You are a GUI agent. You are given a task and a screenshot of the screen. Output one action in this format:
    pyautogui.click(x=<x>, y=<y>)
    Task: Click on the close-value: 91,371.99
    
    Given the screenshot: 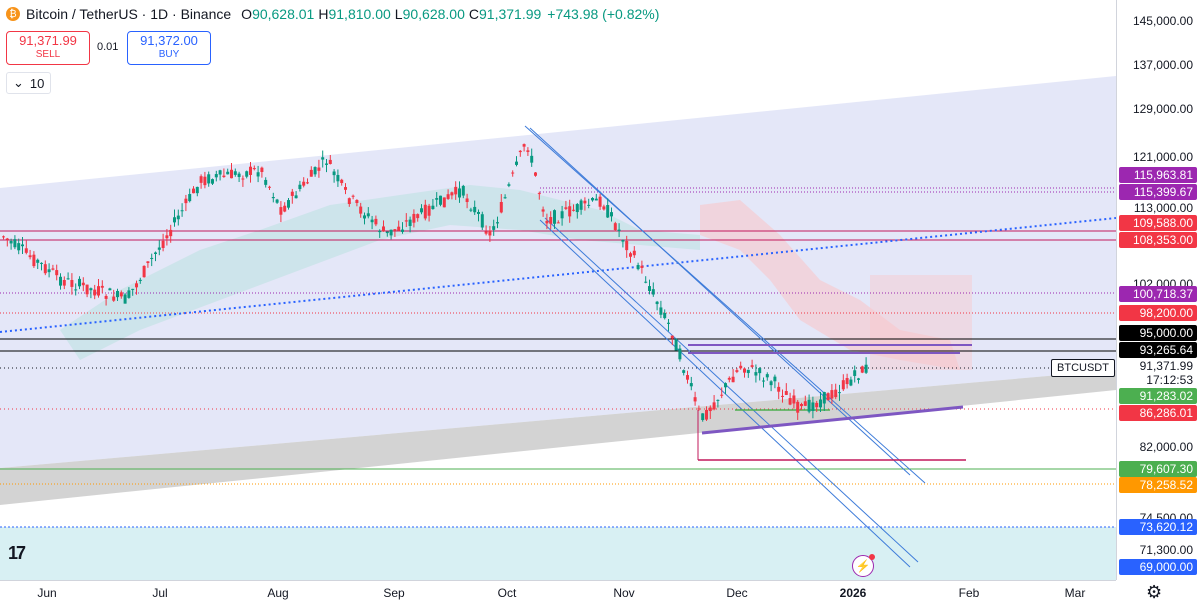 What is the action you would take?
    pyautogui.click(x=510, y=14)
    